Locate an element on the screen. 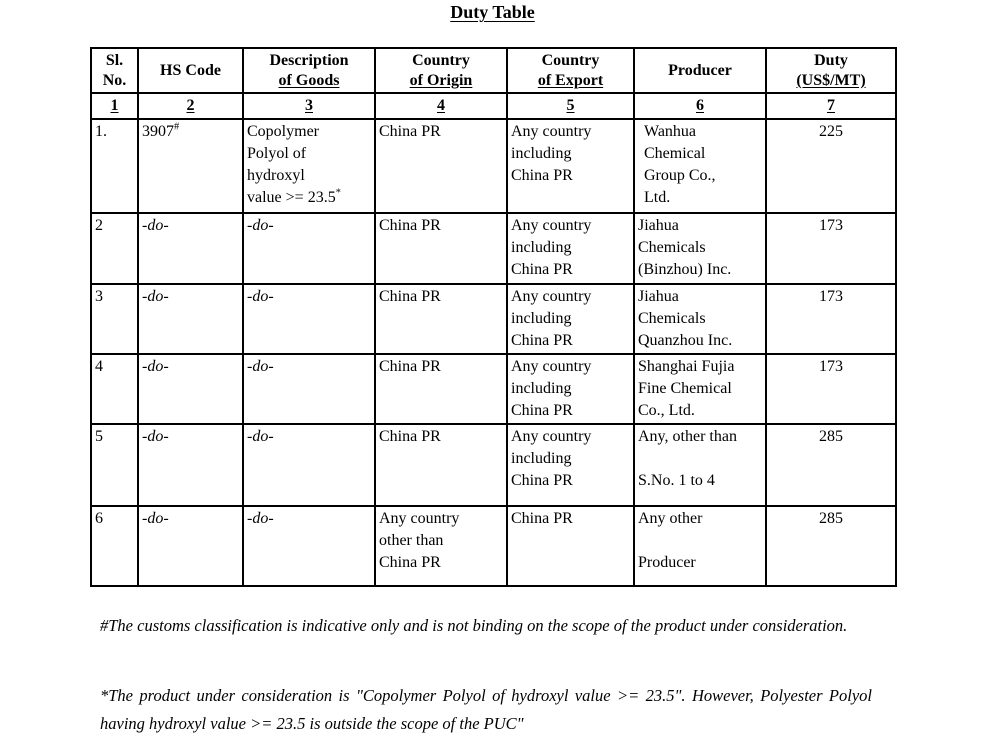 This screenshot has height=756, width=985. header-country-origin: Country of Origin is located at coordinates (441, 70).